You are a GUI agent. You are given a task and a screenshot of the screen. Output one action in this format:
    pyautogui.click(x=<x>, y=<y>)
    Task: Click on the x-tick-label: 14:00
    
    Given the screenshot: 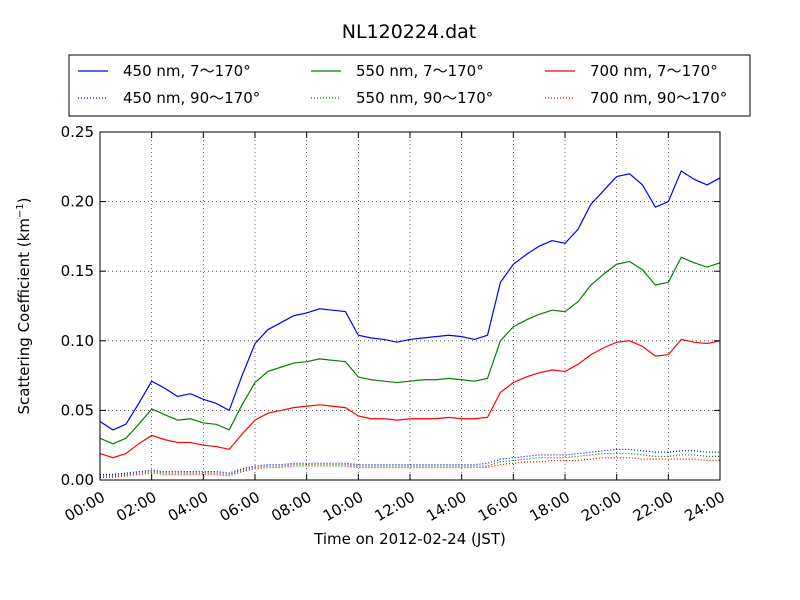 What is the action you would take?
    pyautogui.click(x=446, y=506)
    